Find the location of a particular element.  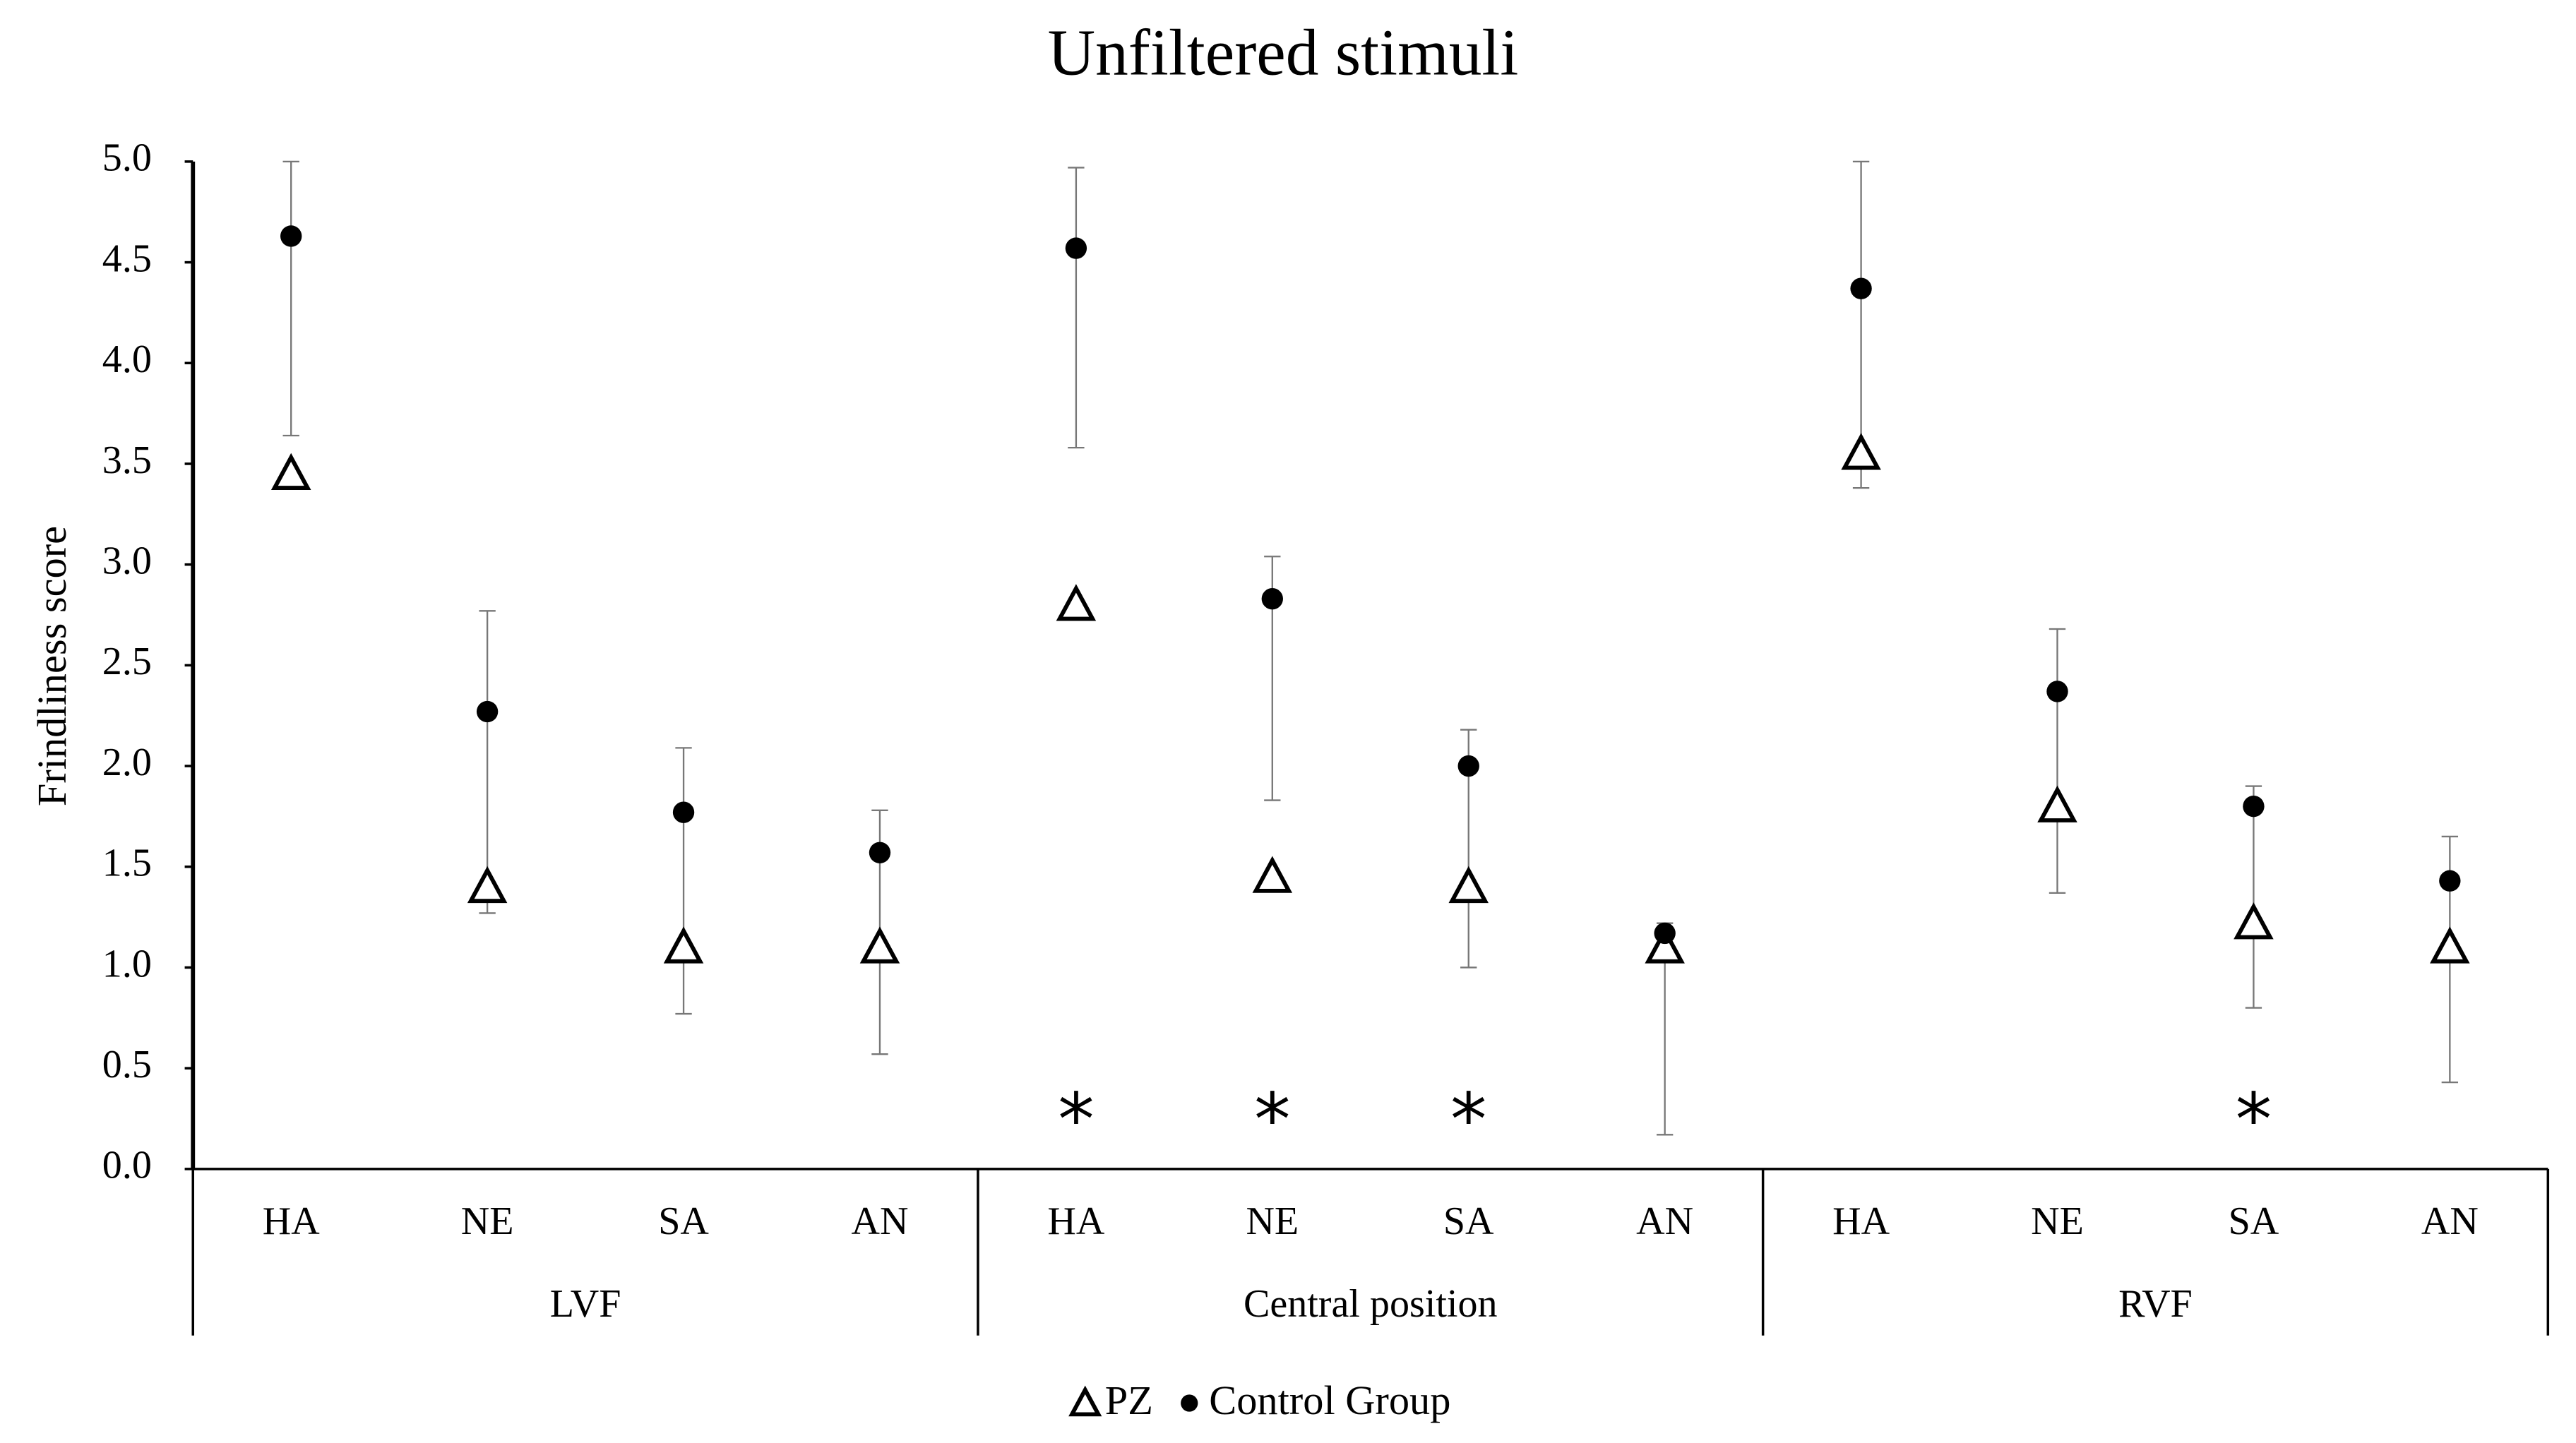

legend-label: Control Group is located at coordinates (1329, 1400).